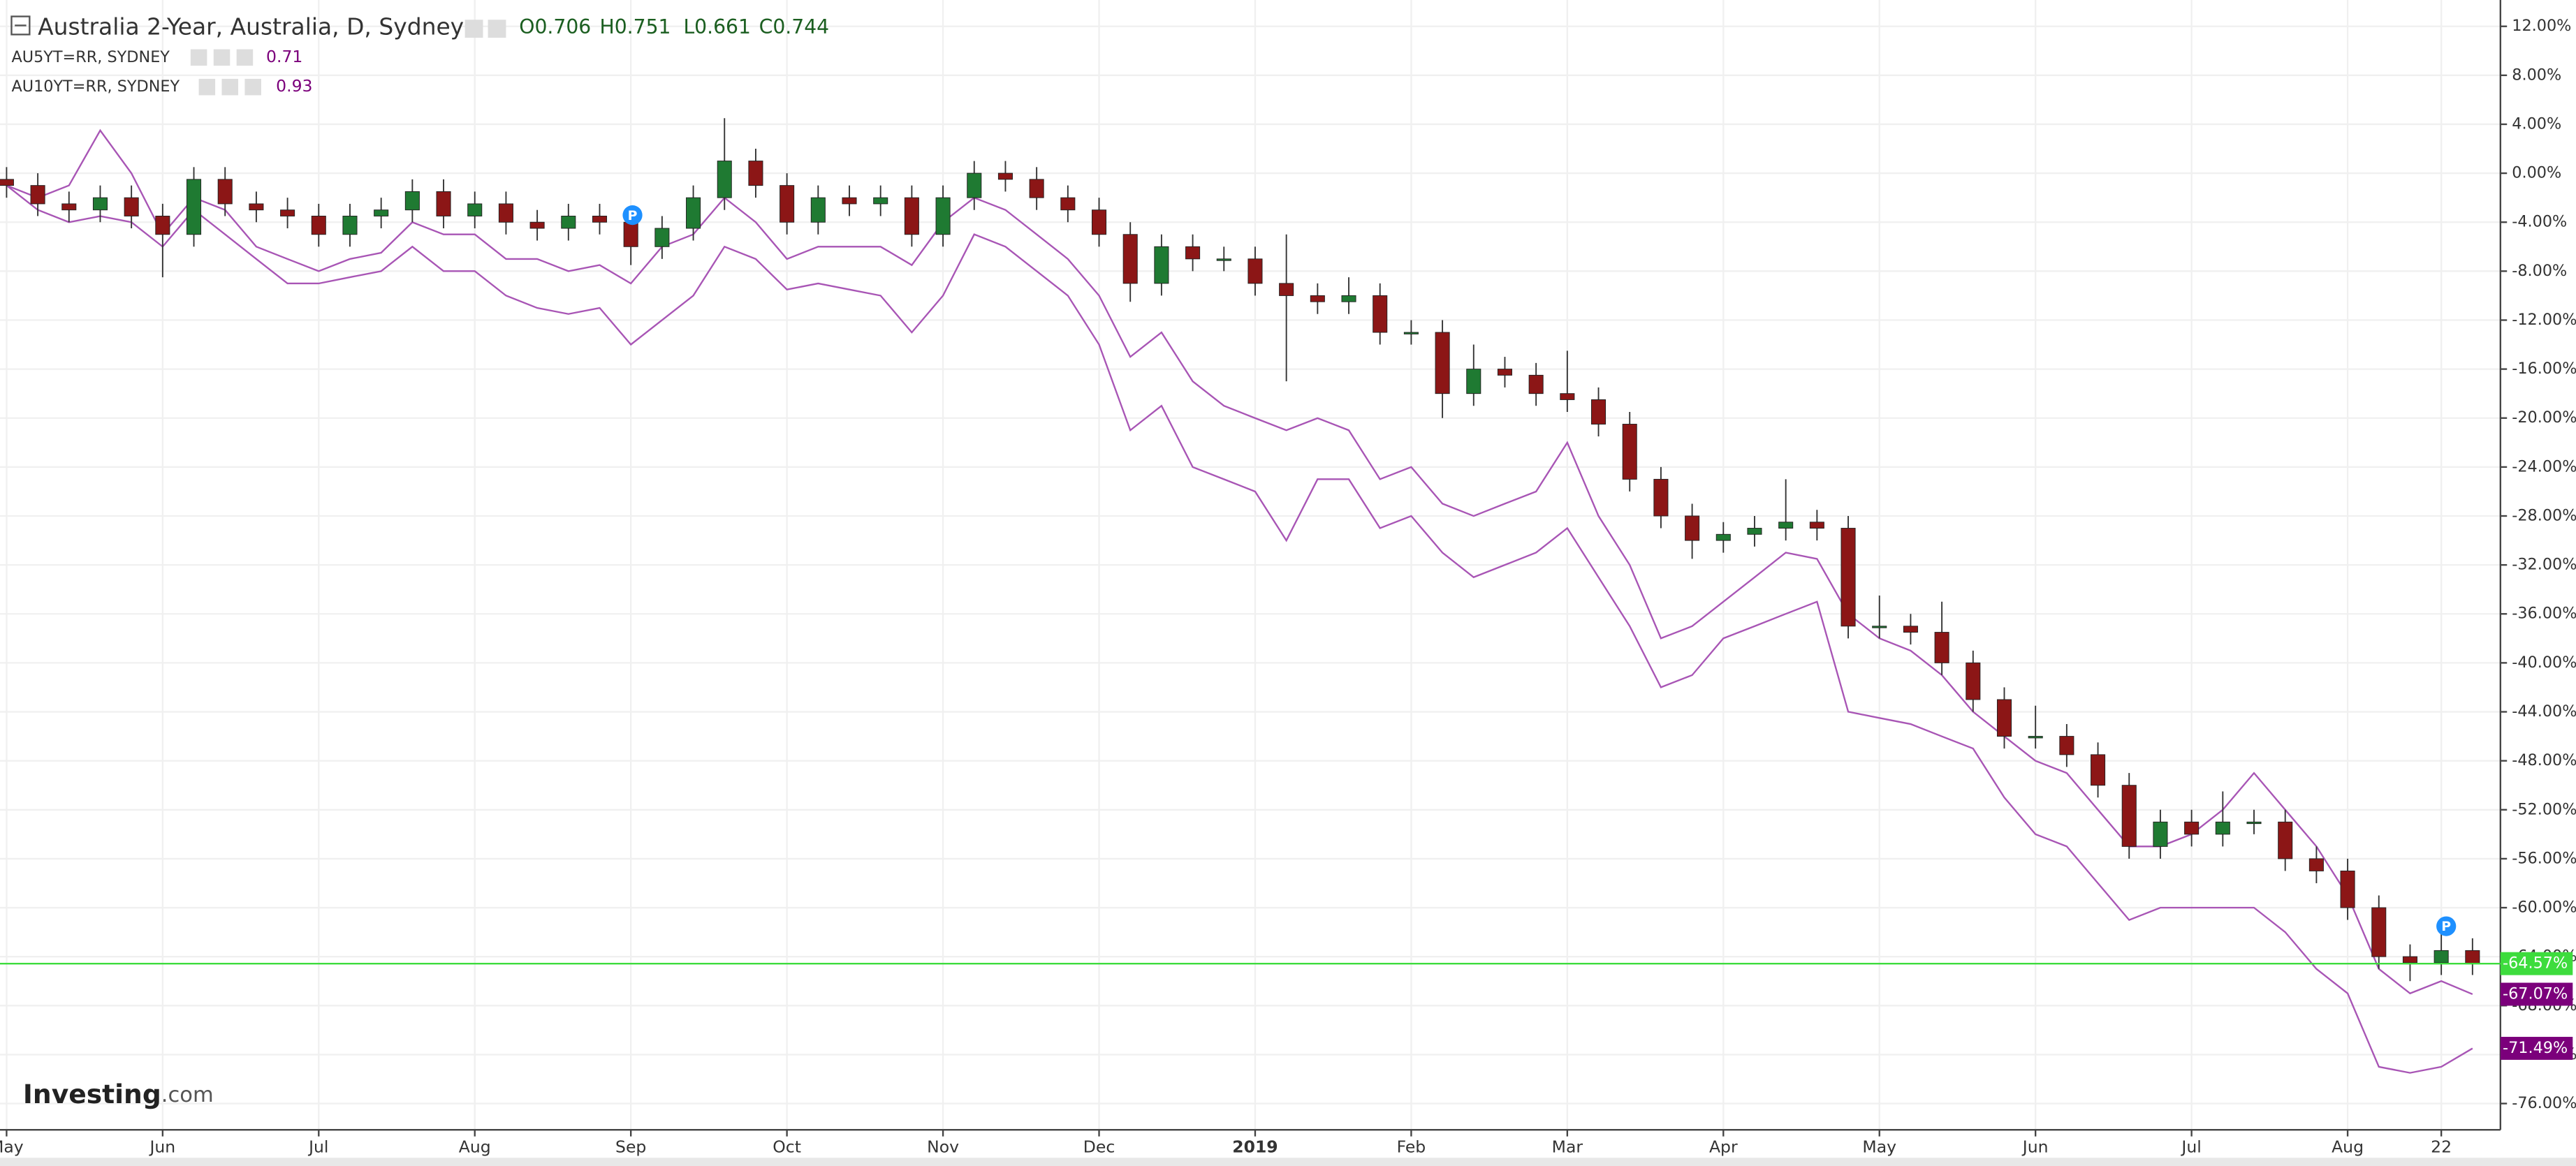 Image resolution: width=2576 pixels, height=1166 pixels. What do you see at coordinates (2544, 858) in the screenshot?
I see `y-tick-label: -56.00%` at bounding box center [2544, 858].